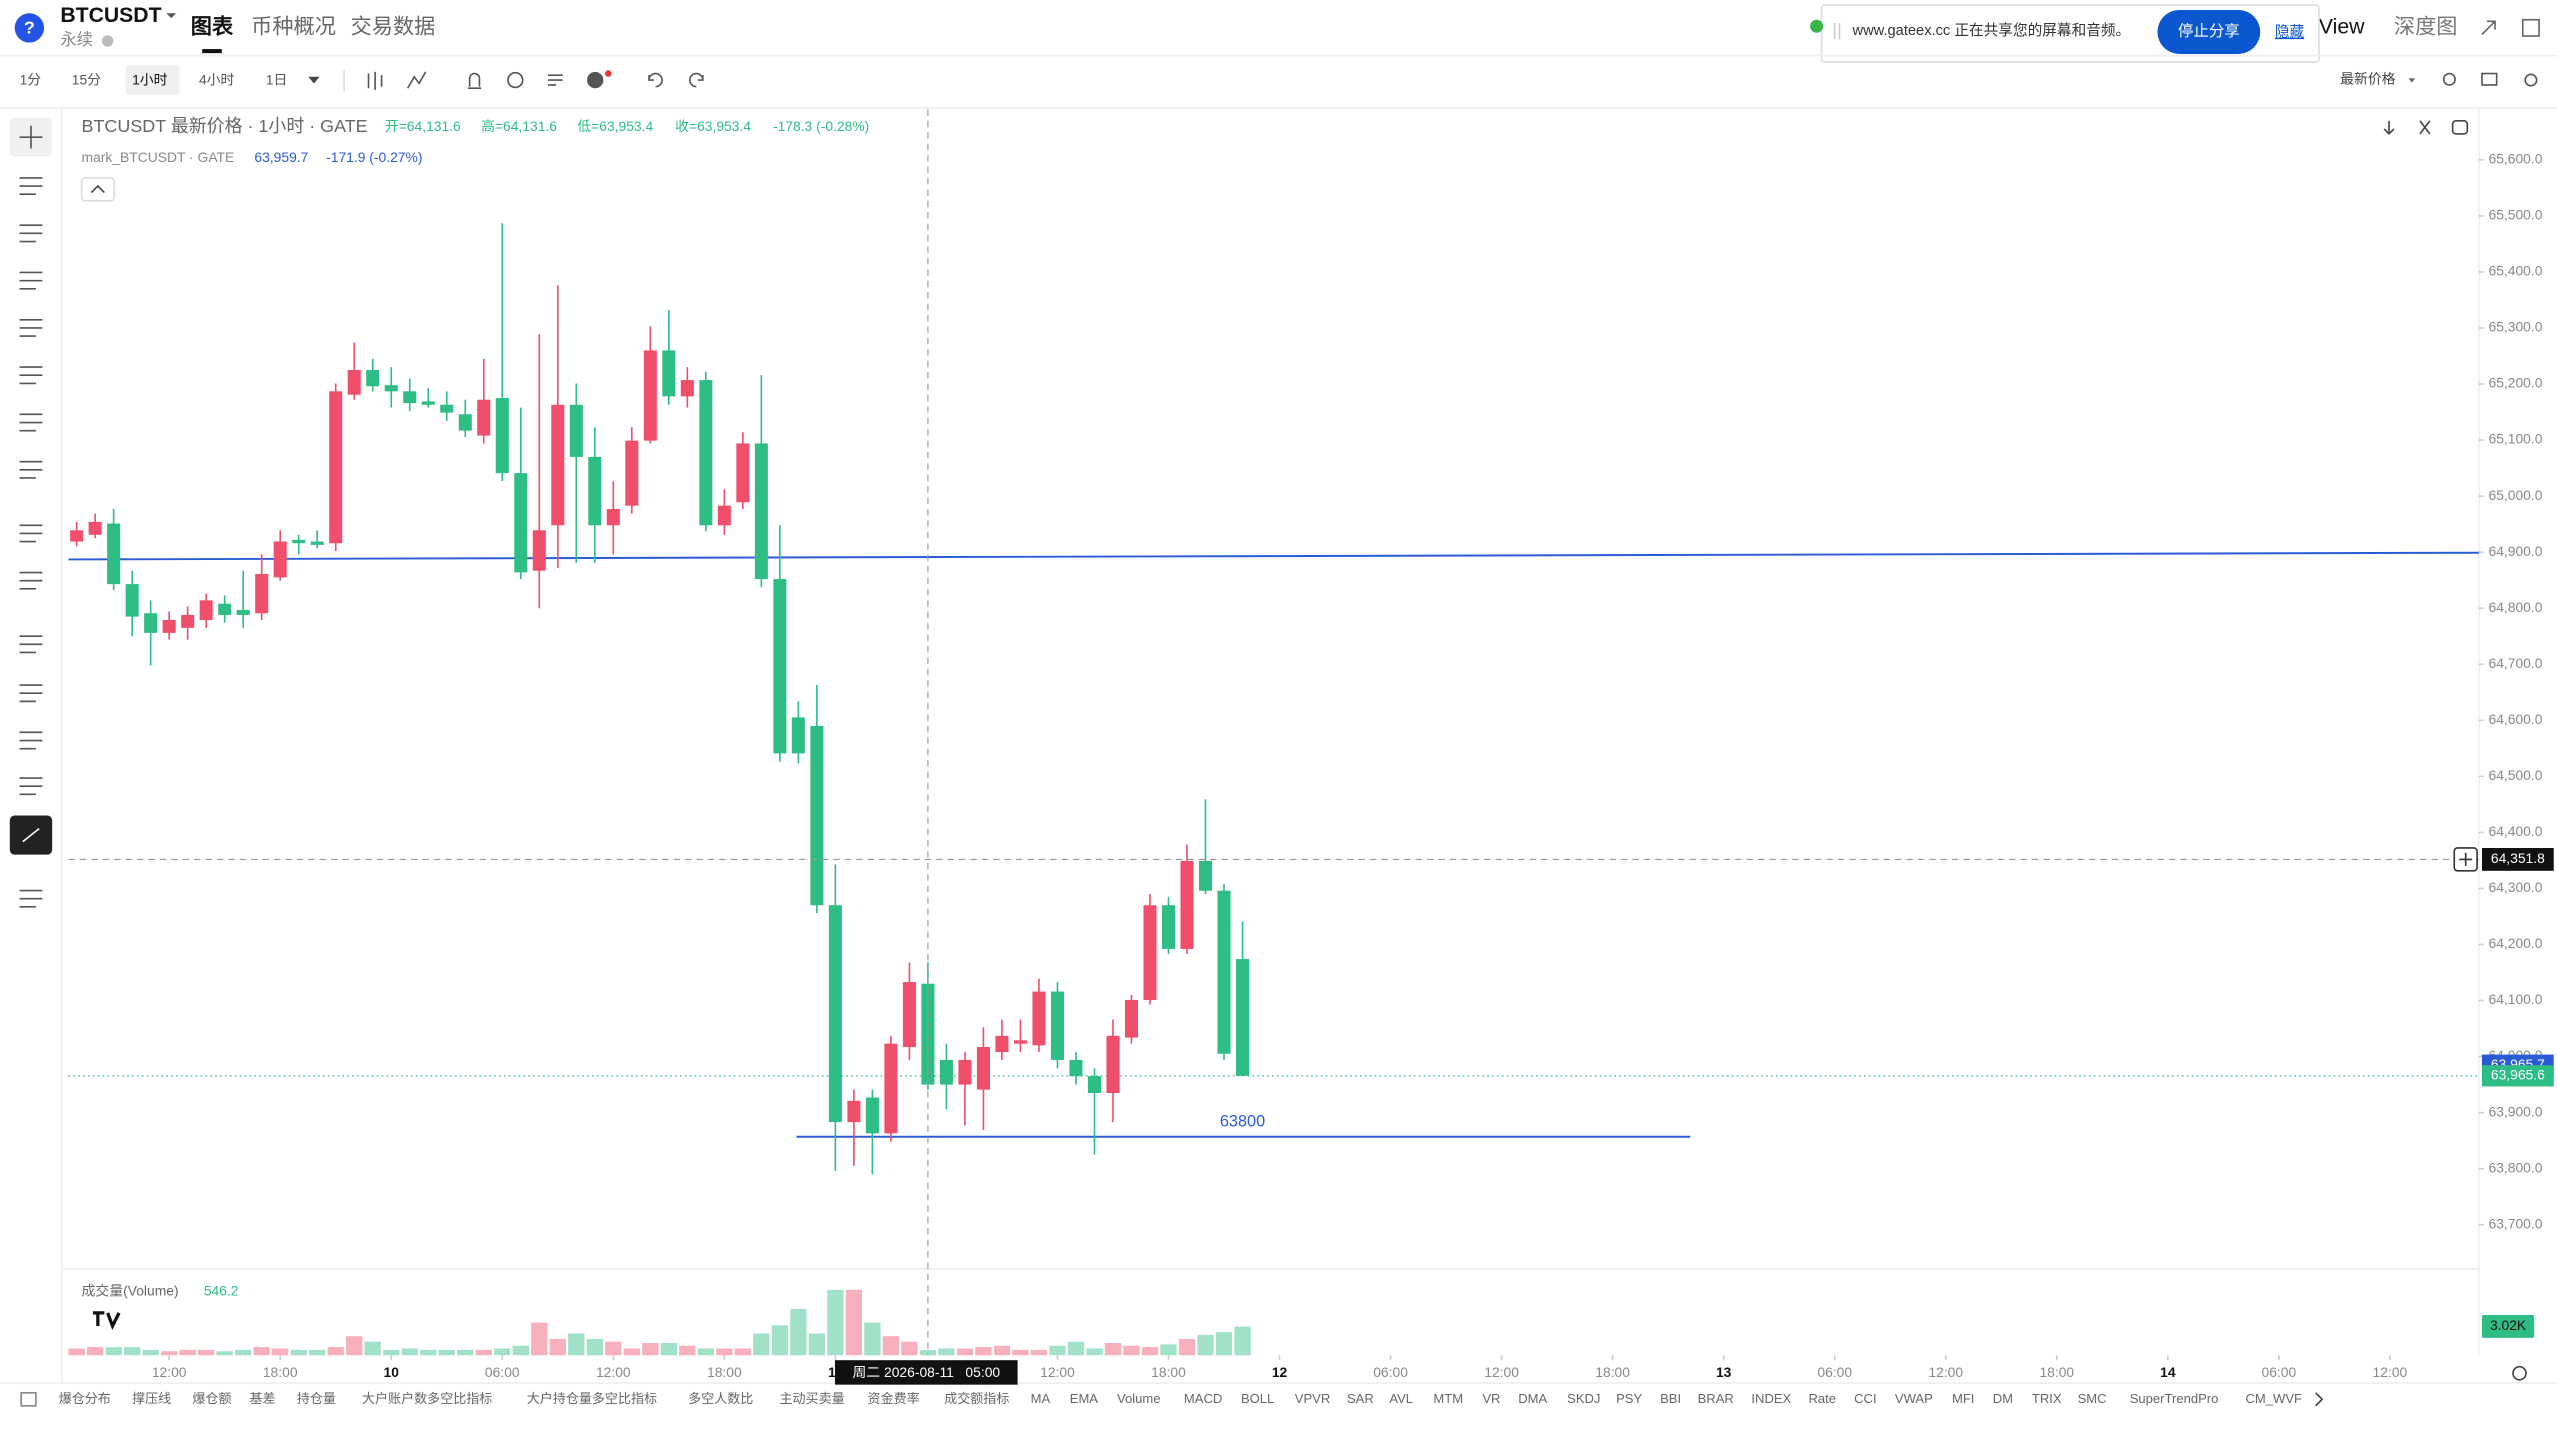 Image resolution: width=2557 pixels, height=1437 pixels. What do you see at coordinates (2425, 127) in the screenshot?
I see `fit-icon` at bounding box center [2425, 127].